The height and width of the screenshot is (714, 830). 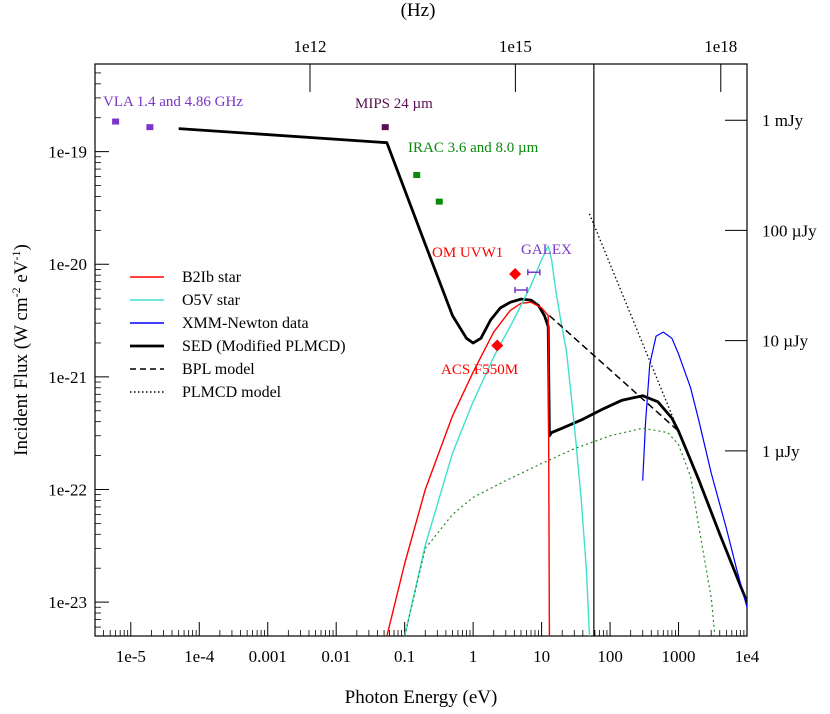 I want to click on x-tick-label: 0.1, so click(x=404, y=656).